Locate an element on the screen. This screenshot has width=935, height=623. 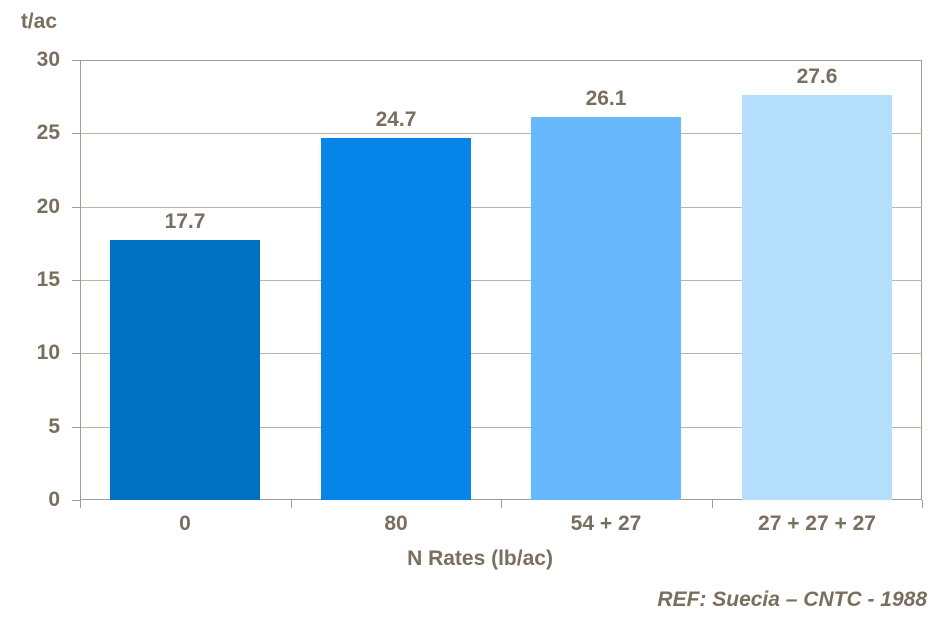
x-category-label: 27 + 27 + 27 is located at coordinates (817, 523).